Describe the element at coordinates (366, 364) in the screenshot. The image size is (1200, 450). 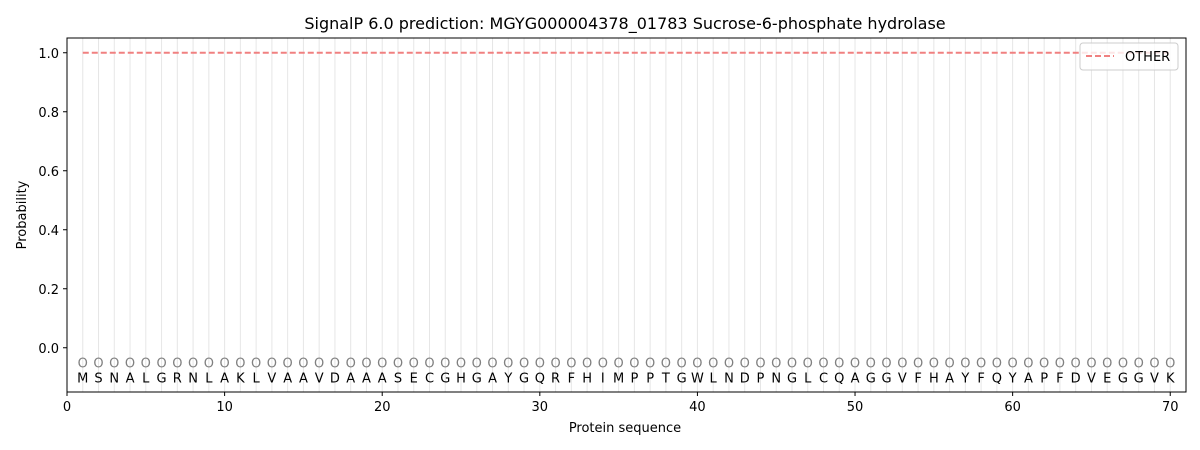
I see `position-label-19: O` at that location.